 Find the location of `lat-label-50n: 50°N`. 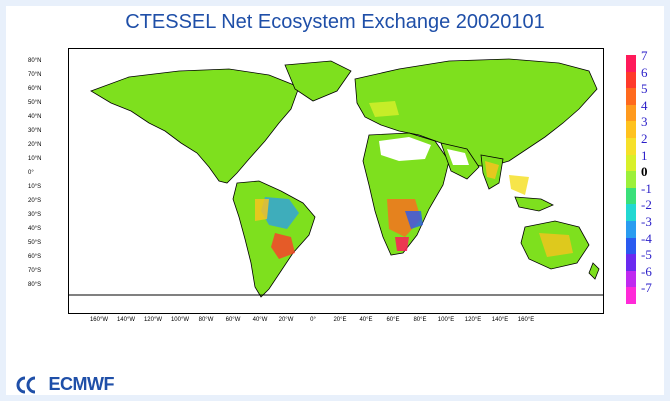

lat-label-50n: 50°N is located at coordinates (35, 103).